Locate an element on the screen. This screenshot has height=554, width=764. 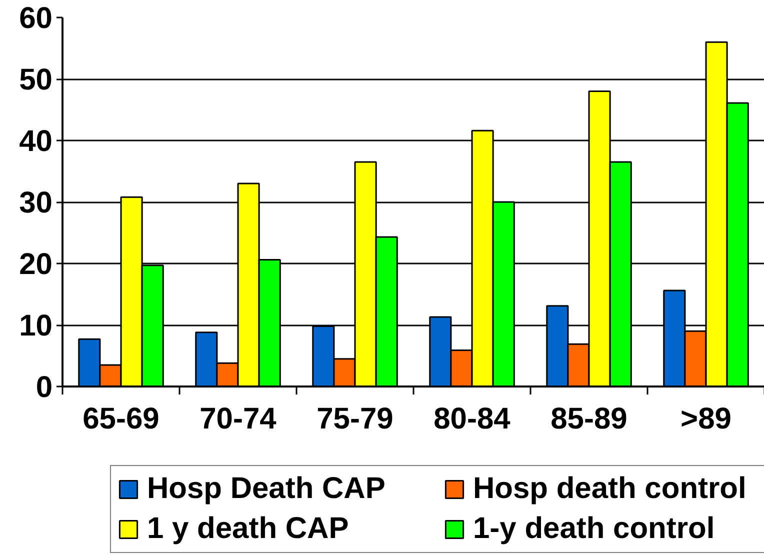
y-tick-label: 20 is located at coordinates (36, 264).